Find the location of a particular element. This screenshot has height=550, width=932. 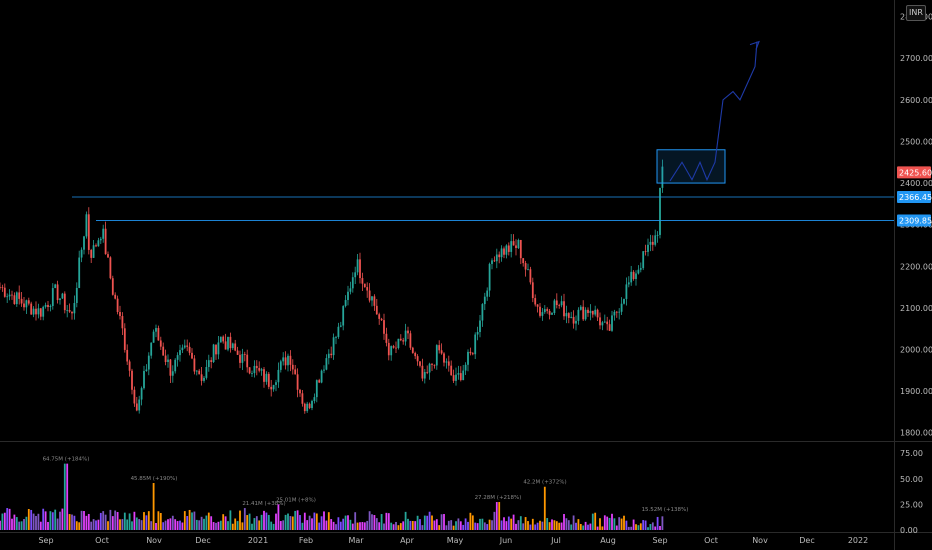

price-tick-label: 2000.00 is located at coordinates (916, 349).